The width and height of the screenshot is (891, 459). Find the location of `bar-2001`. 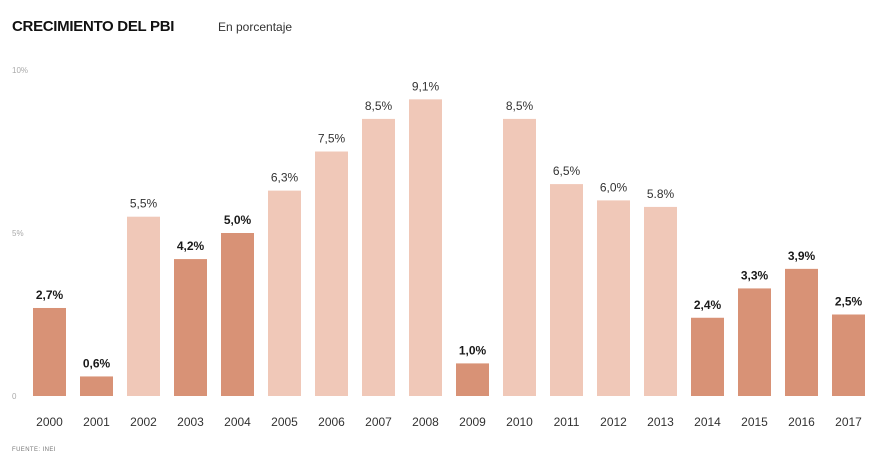

bar-2001 is located at coordinates (96, 386).